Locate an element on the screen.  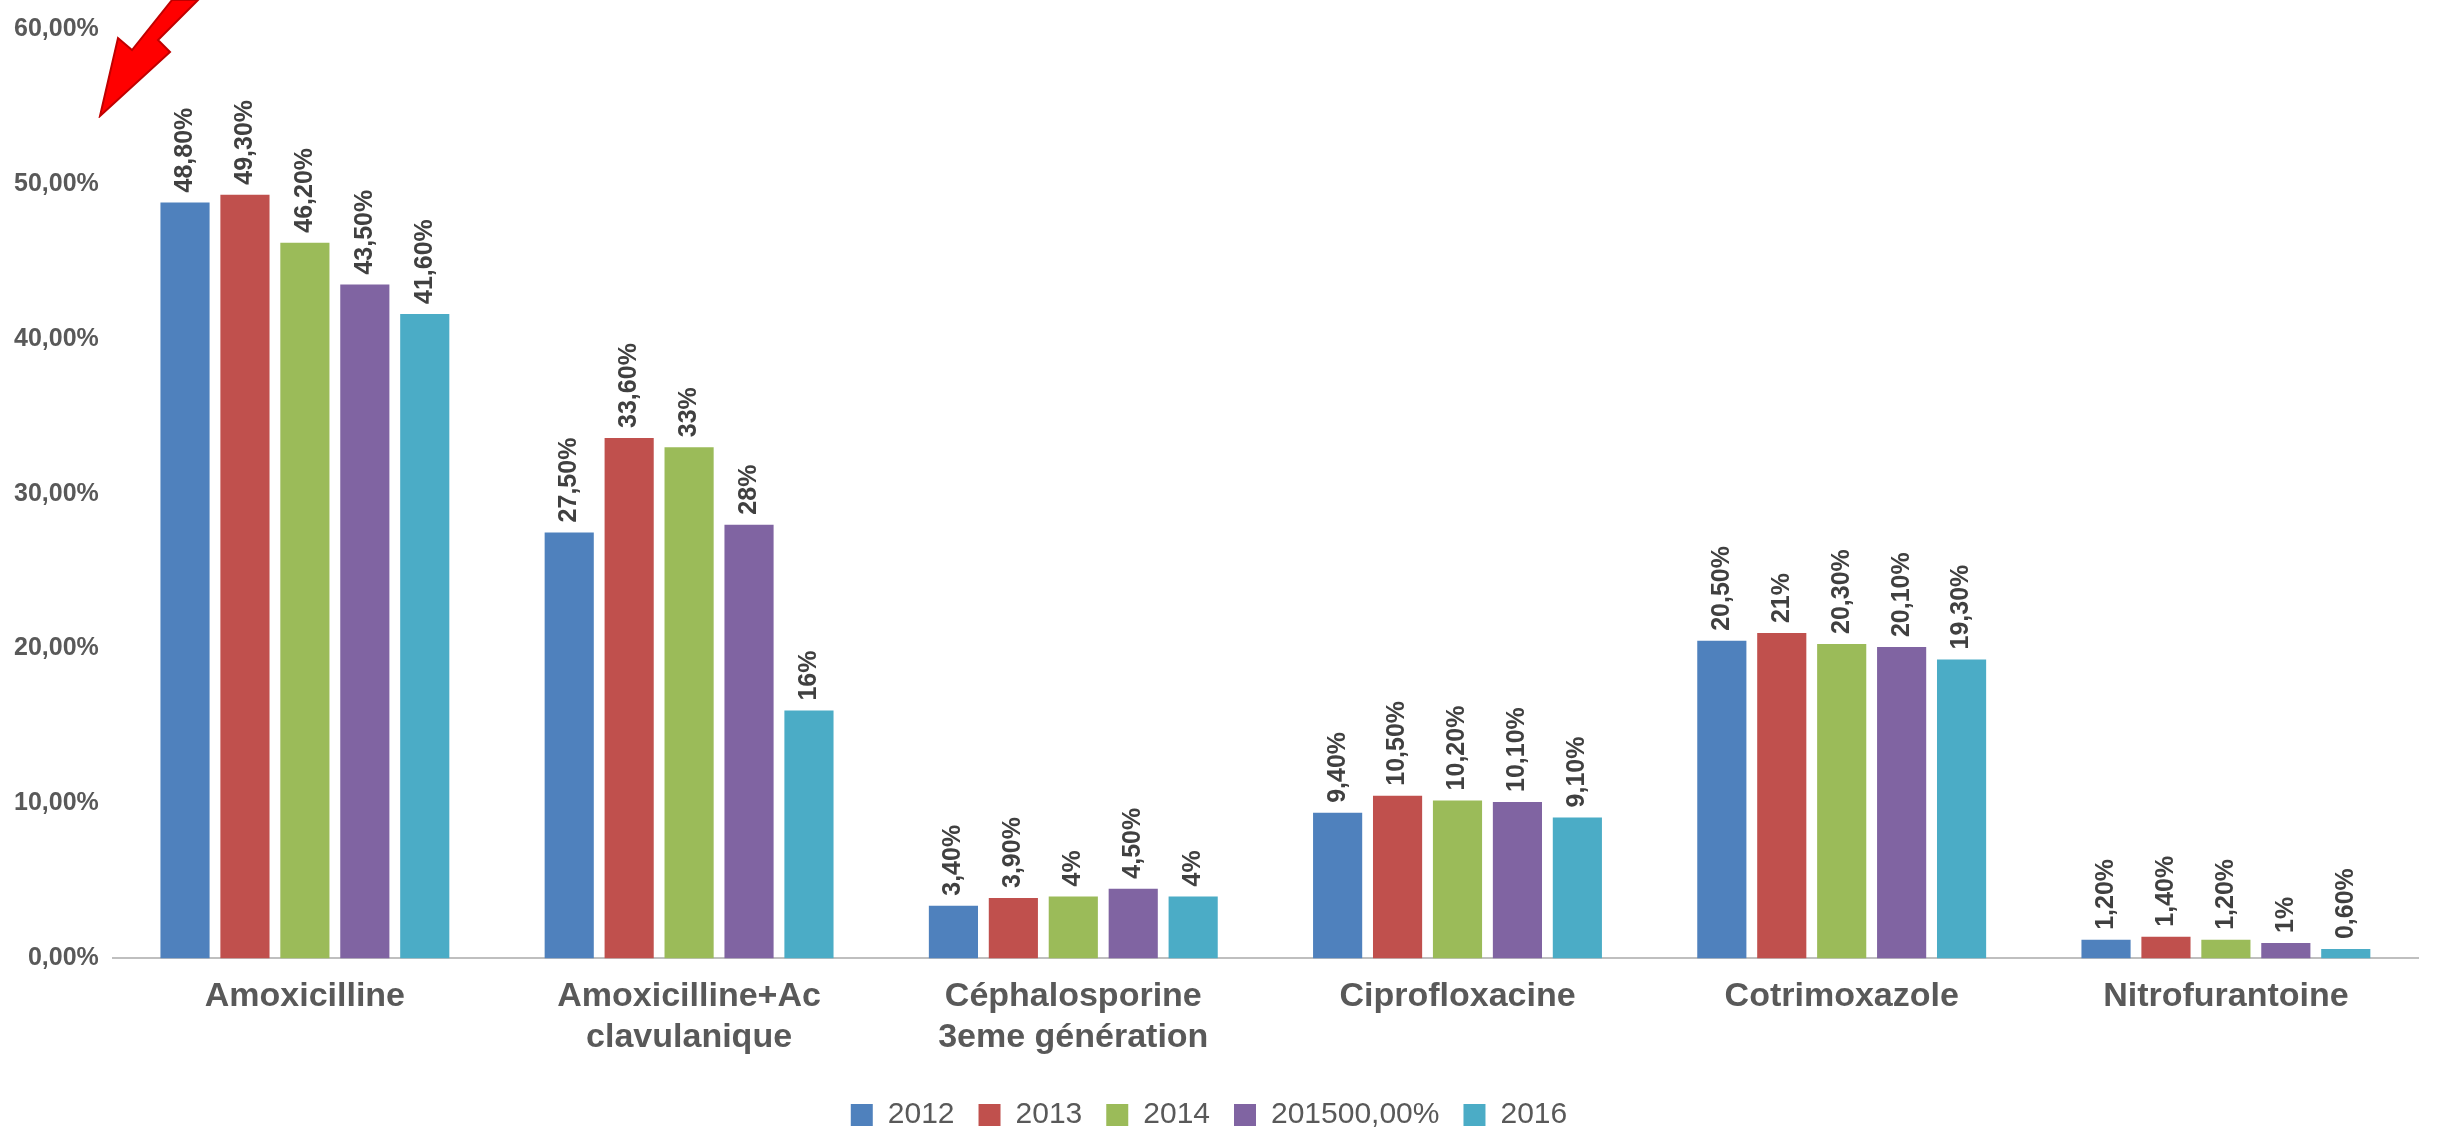
data-label: 1,40% is located at coordinates (2163, 891).